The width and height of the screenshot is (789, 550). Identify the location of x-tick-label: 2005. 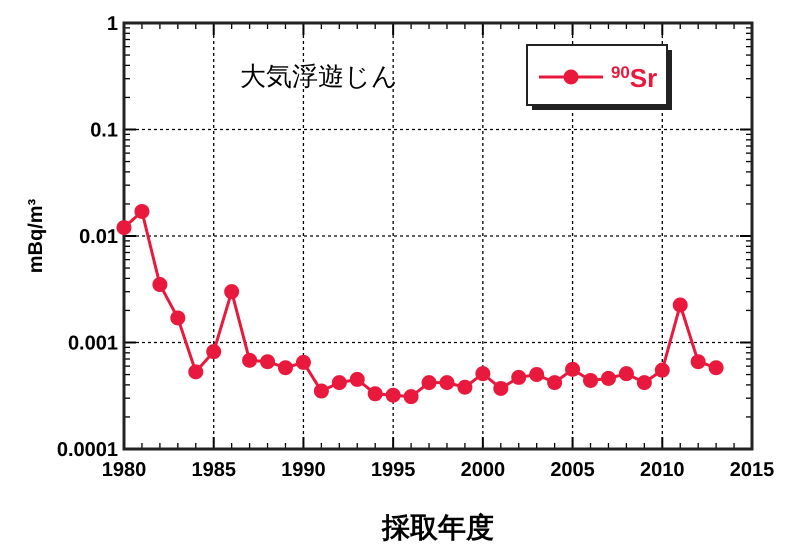
(572, 470).